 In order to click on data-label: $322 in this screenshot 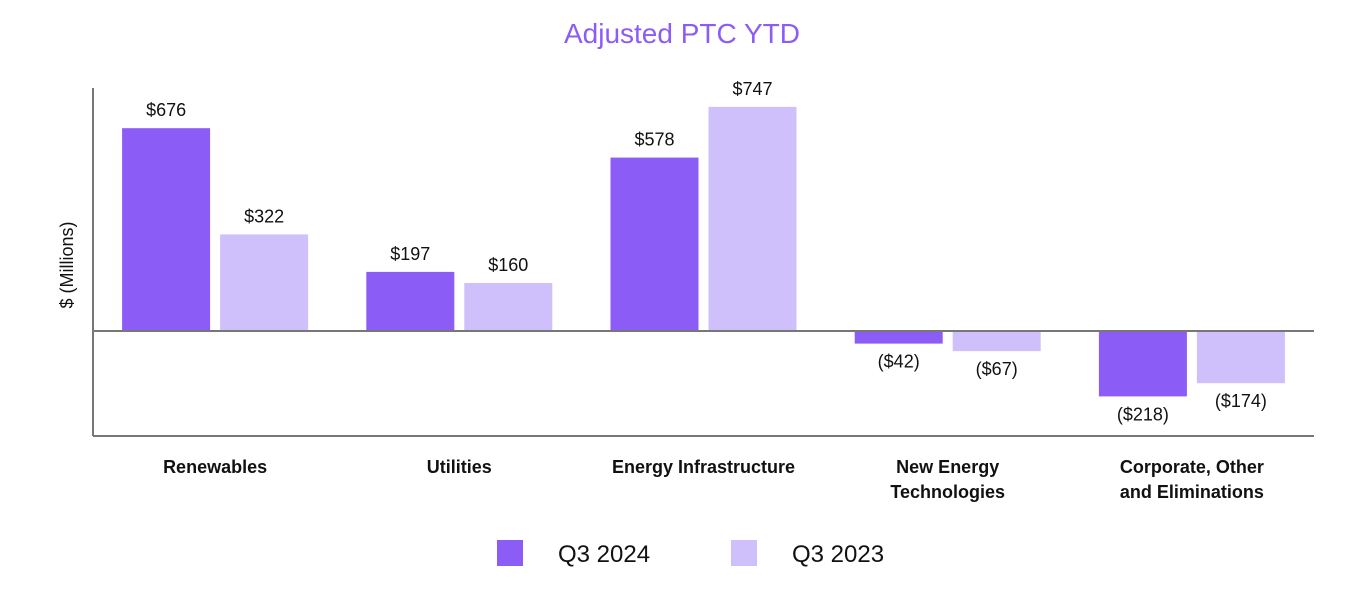, I will do `click(264, 216)`.